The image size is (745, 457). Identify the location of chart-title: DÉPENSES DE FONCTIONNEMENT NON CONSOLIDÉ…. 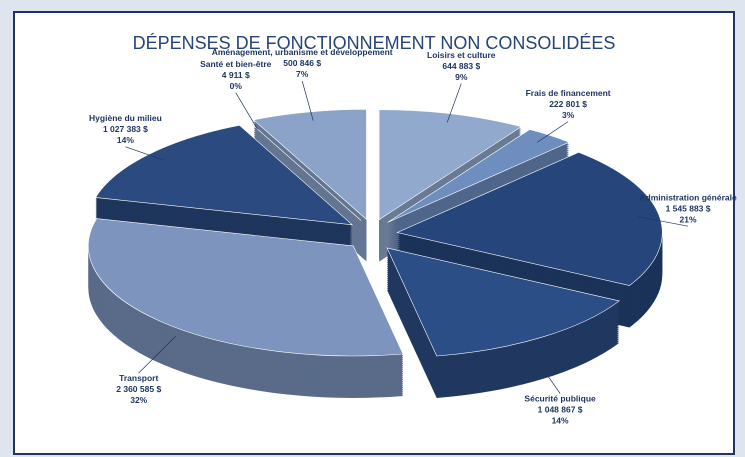
(374, 43).